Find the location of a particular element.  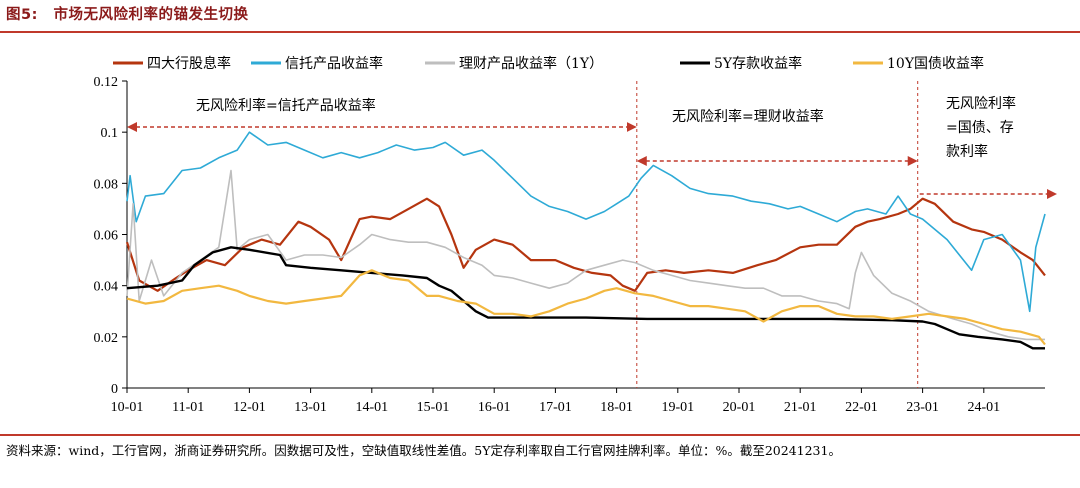

y-tick-label: 0.04 is located at coordinates (106, 287).